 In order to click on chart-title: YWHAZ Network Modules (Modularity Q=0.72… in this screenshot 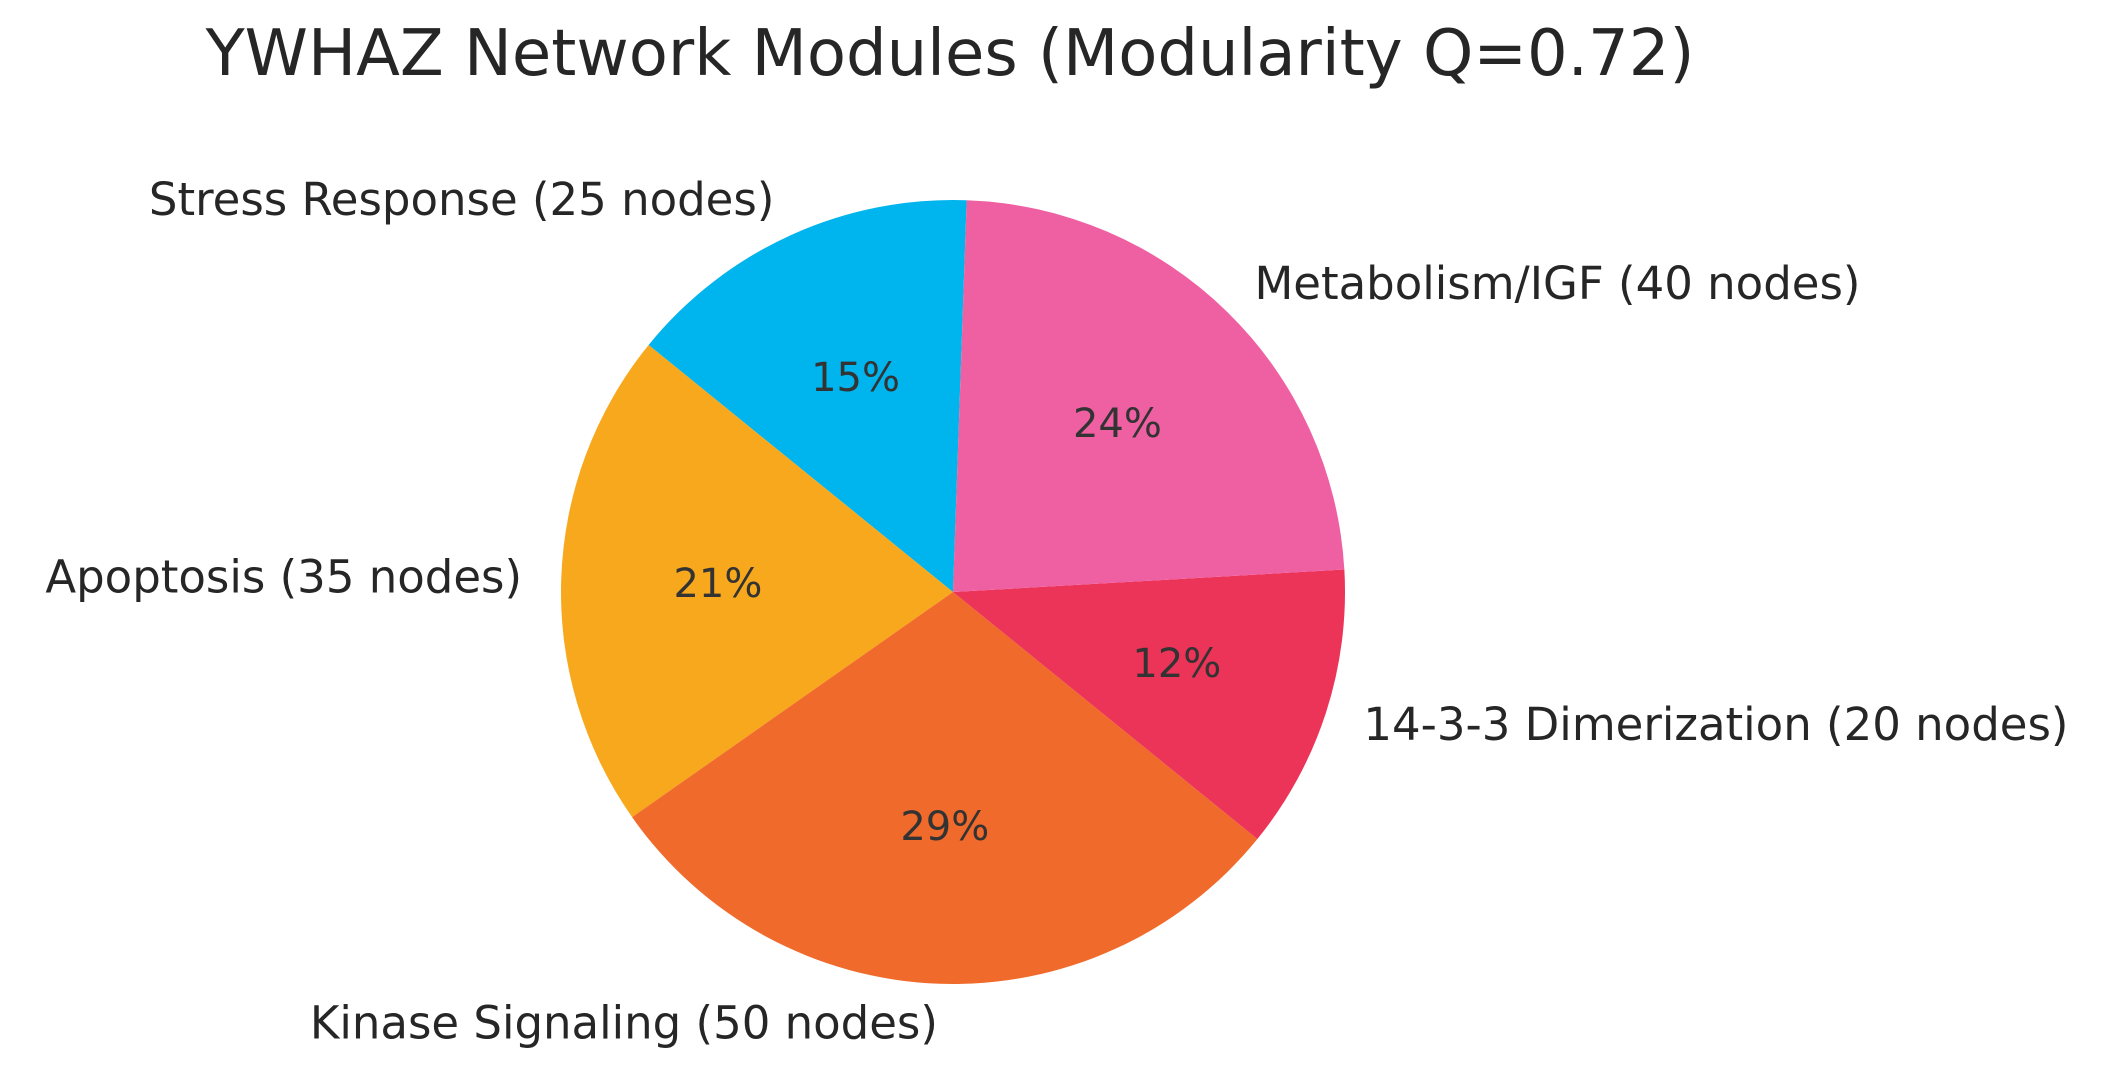, I will do `click(950, 54)`.